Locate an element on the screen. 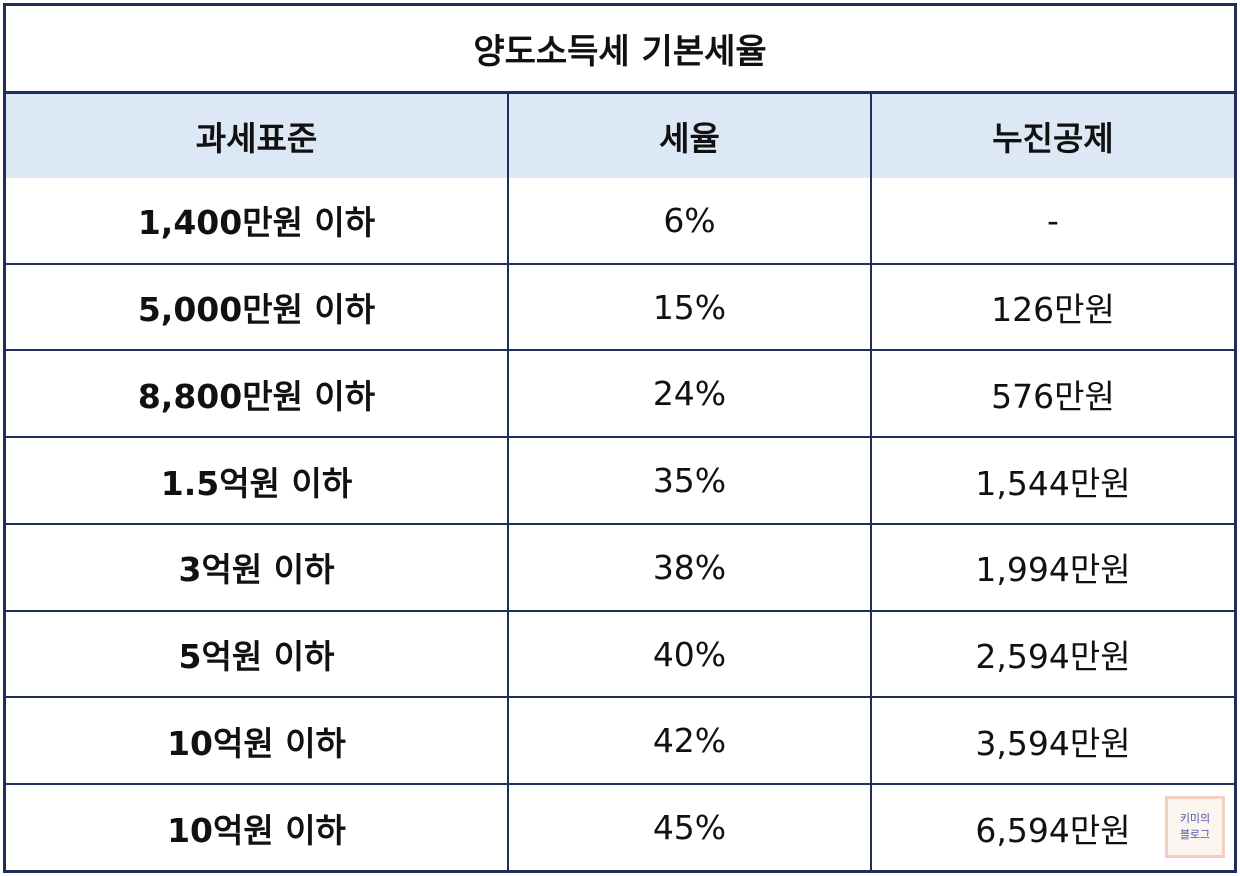  table-row: 10억원 이하 42% 3,594만원 is located at coordinates (620, 741).